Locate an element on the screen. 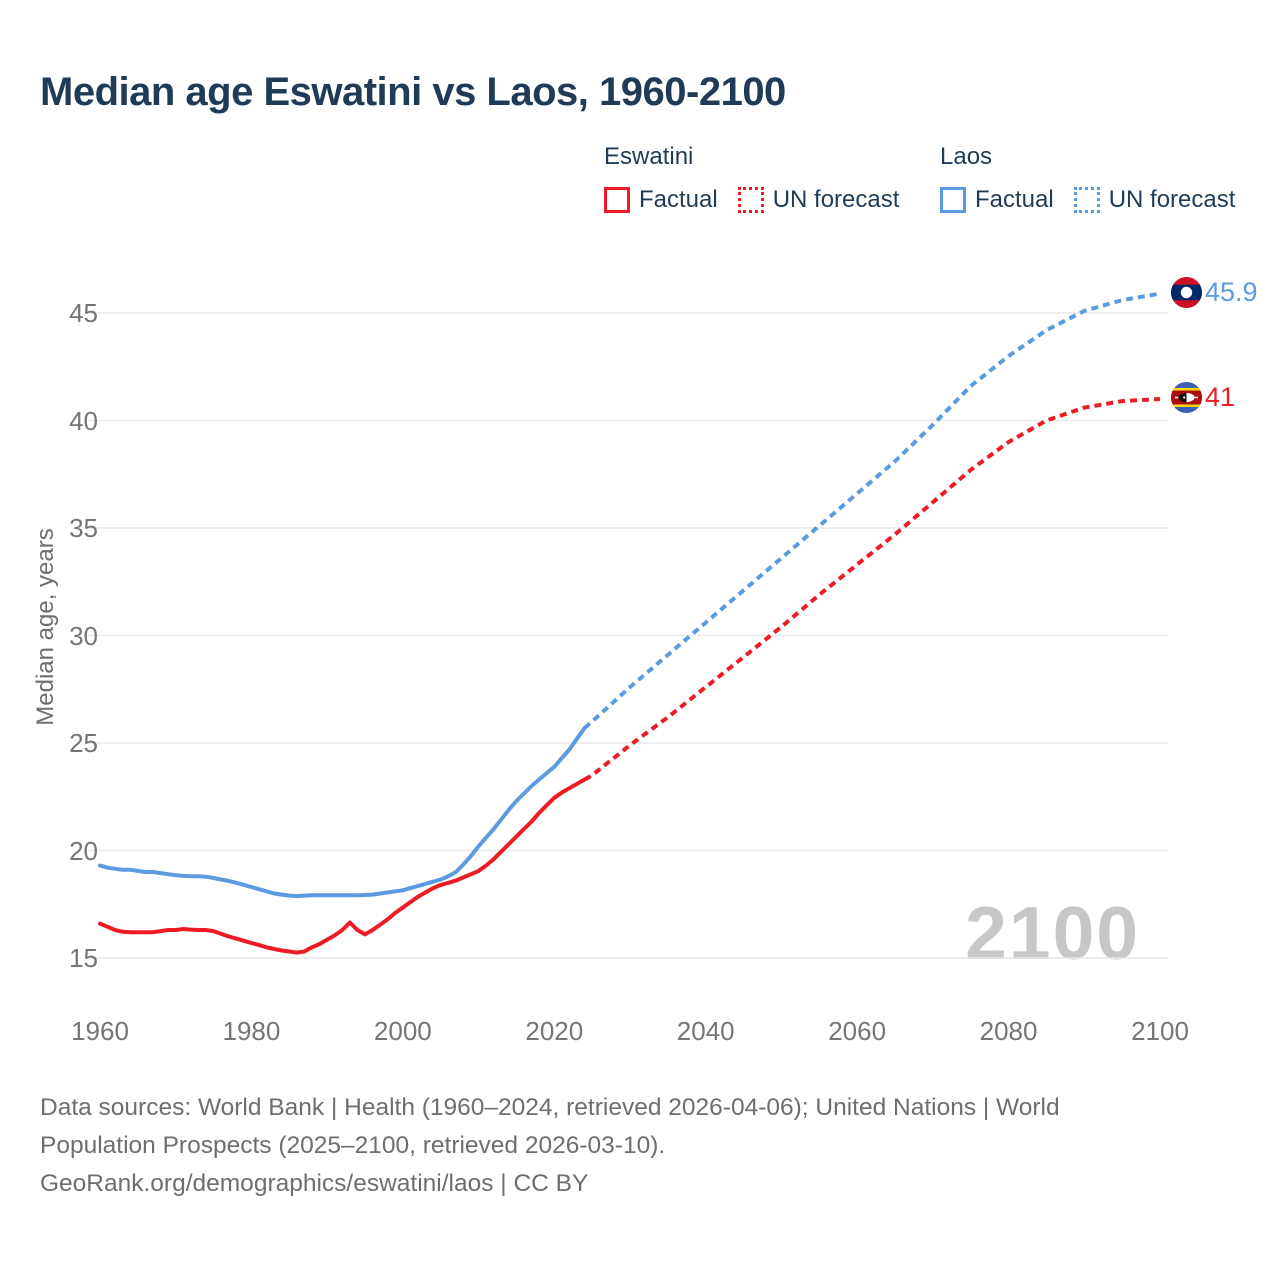 This screenshot has width=1280, height=1280. x-tick-label: 2060 is located at coordinates (857, 1031).